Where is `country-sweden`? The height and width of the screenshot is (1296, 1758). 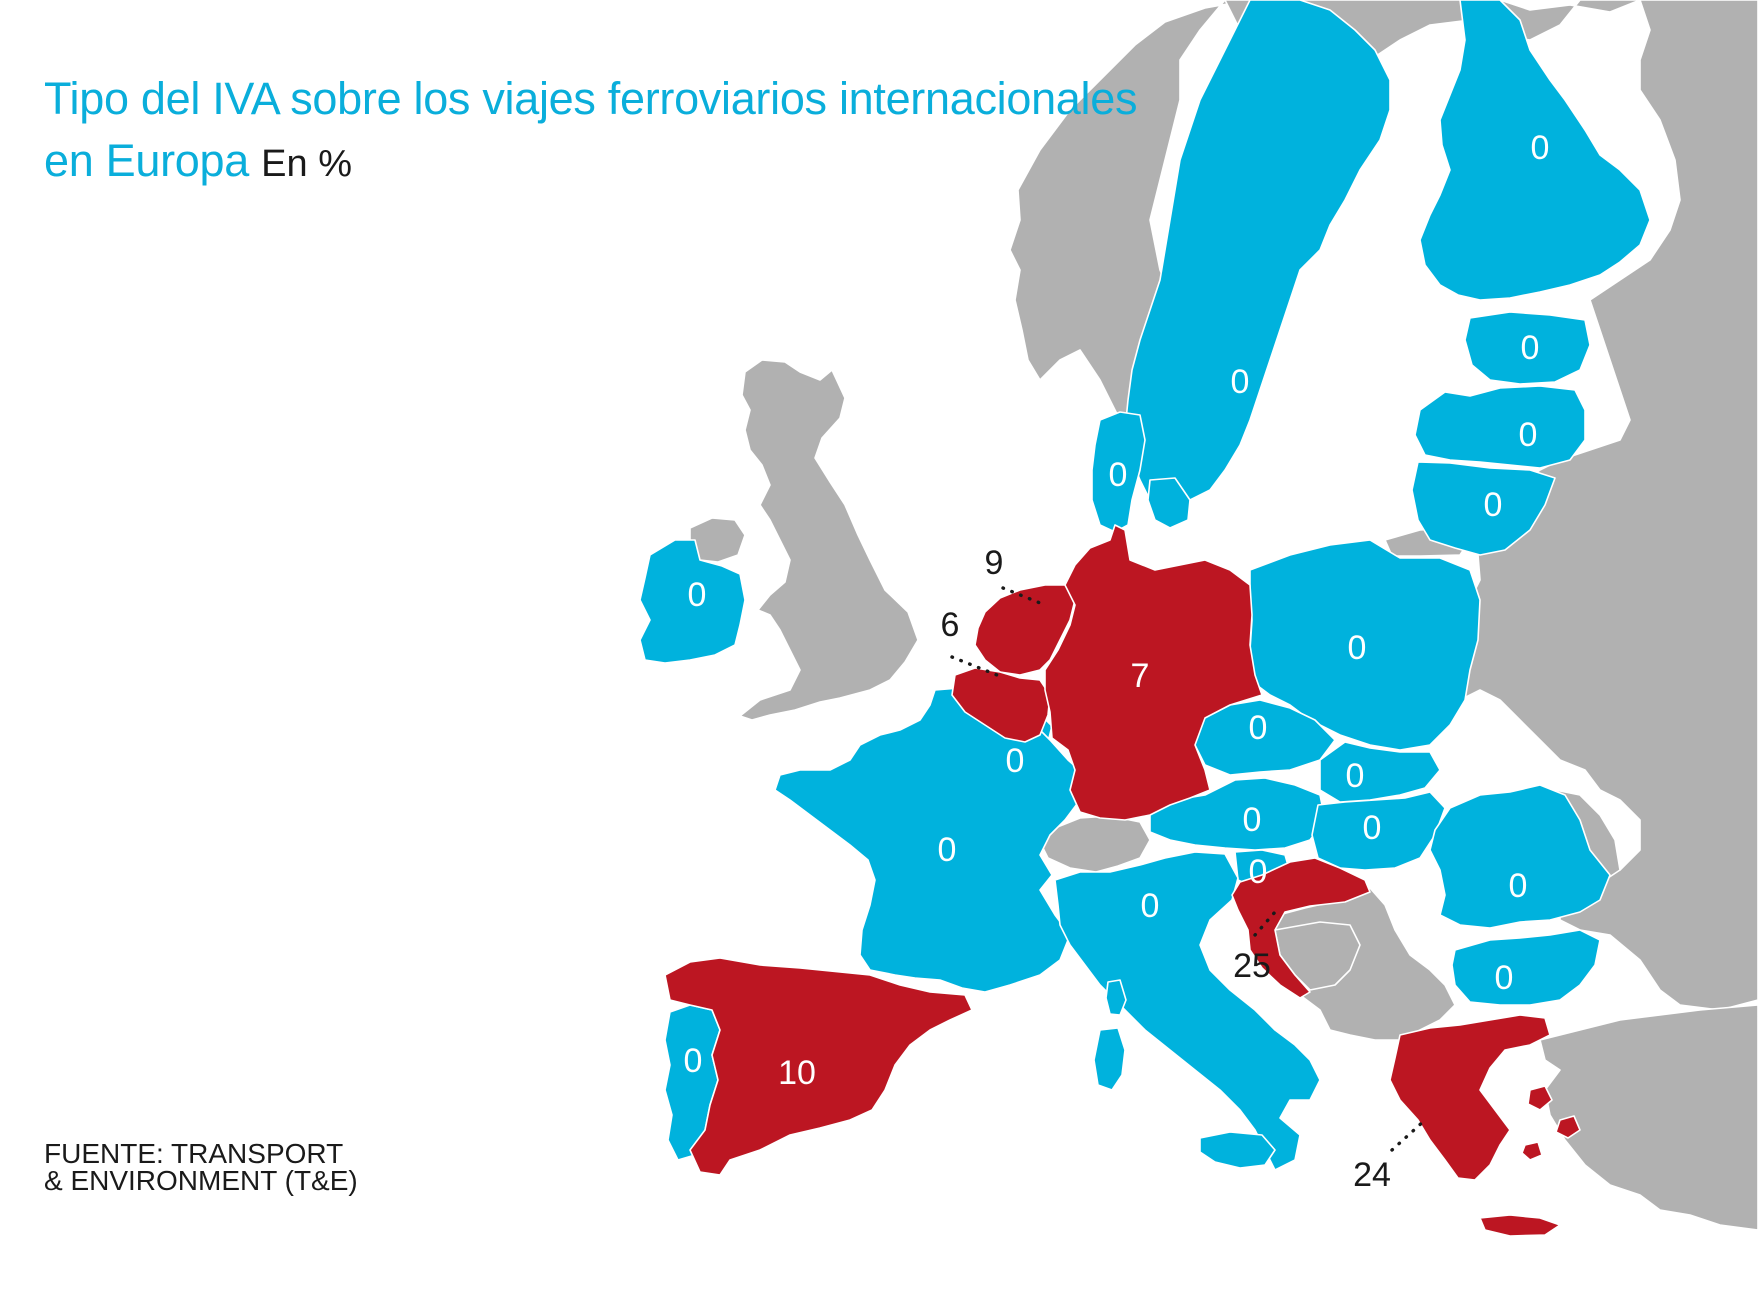
country-sweden is located at coordinates (1257, 253).